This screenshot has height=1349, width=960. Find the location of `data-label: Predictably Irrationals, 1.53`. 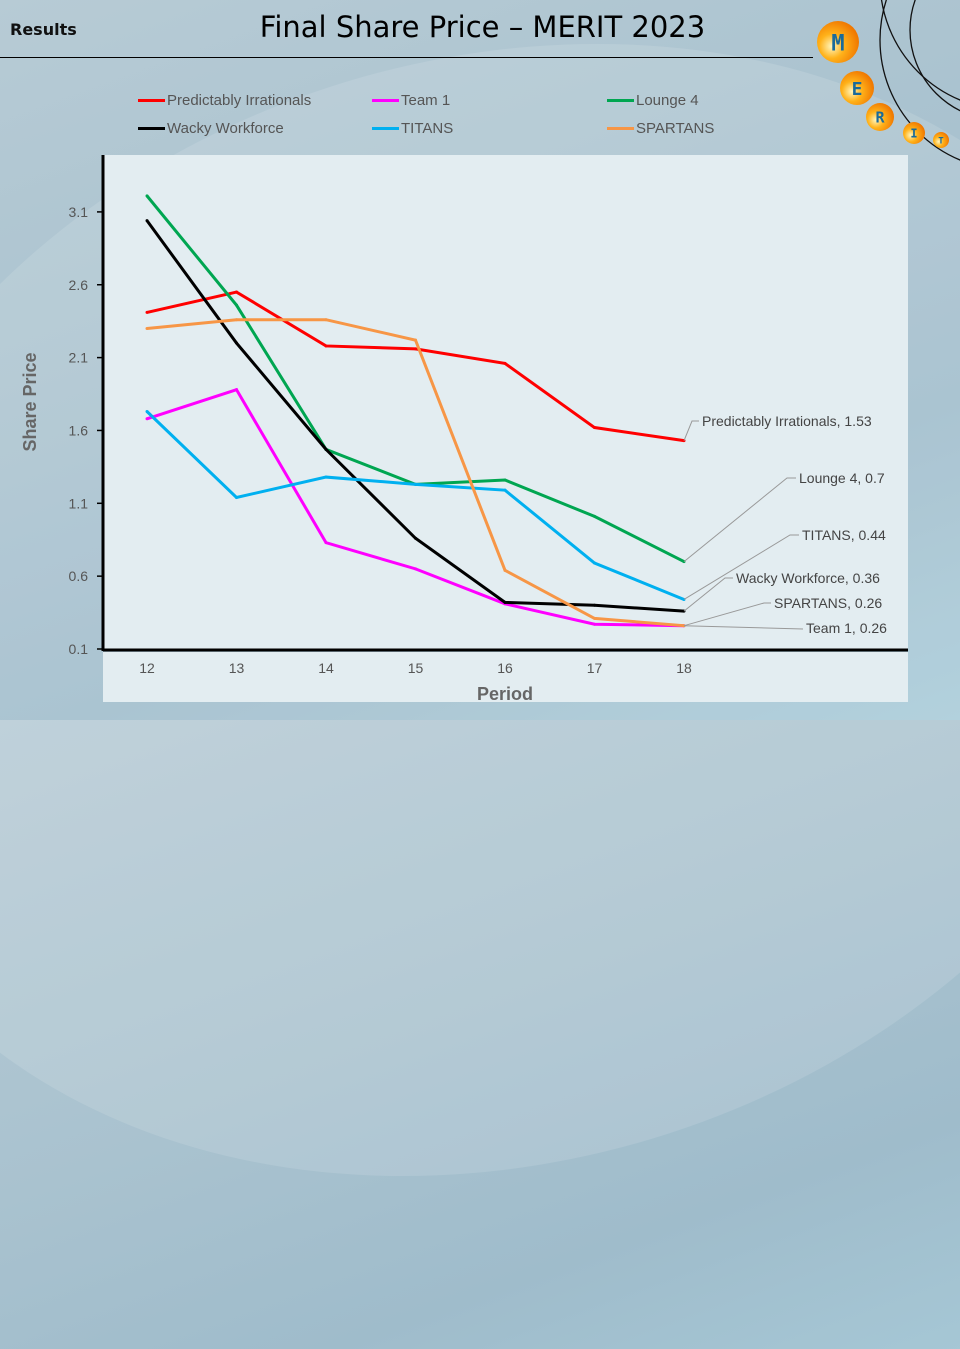

data-label: Predictably Irrationals, 1.53 is located at coordinates (787, 421).